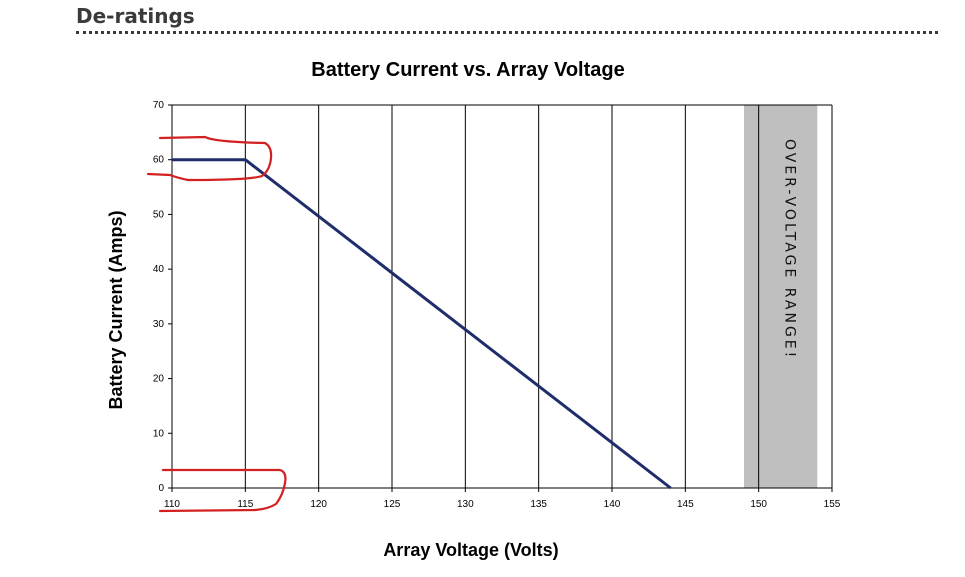 The height and width of the screenshot is (577, 965). What do you see at coordinates (159, 324) in the screenshot?
I see `y-tick-label-30: 30` at bounding box center [159, 324].